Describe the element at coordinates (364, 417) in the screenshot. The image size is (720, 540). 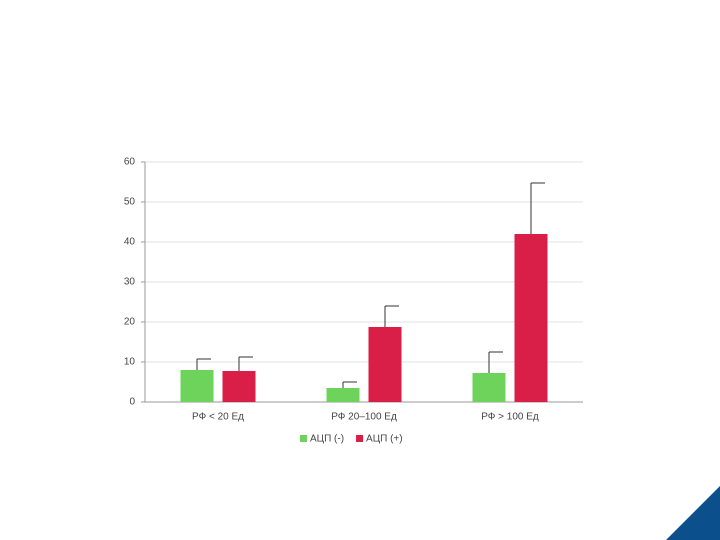
I see `x-tick-label: РФ 20–100 Ед` at that location.